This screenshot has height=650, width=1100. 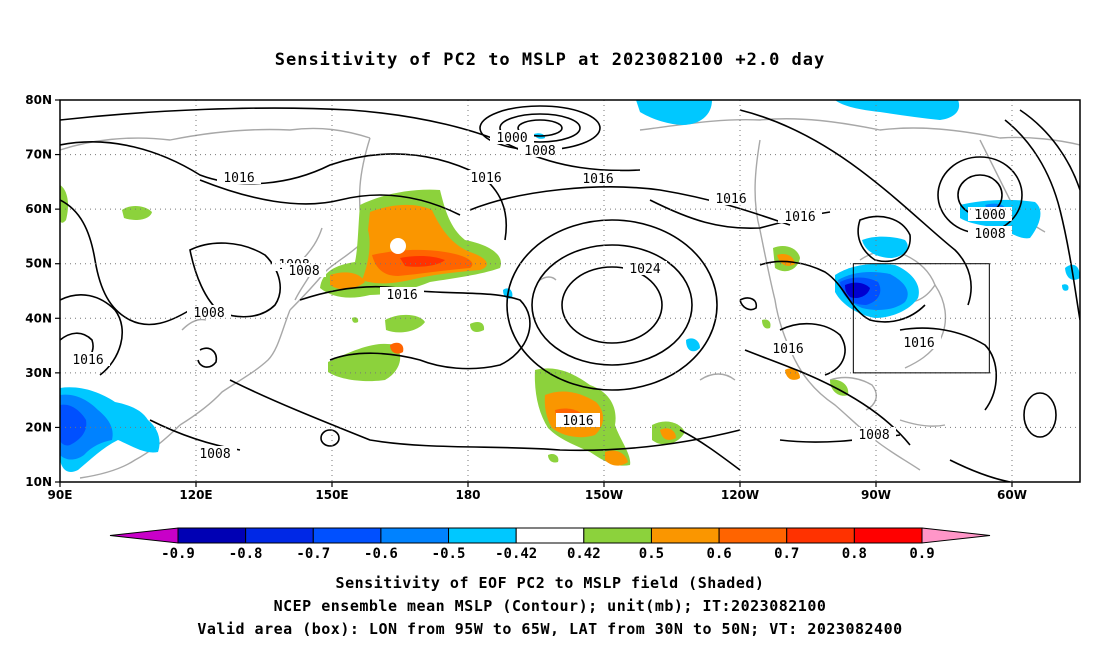 I want to click on valid-area-box, so click(x=921, y=318).